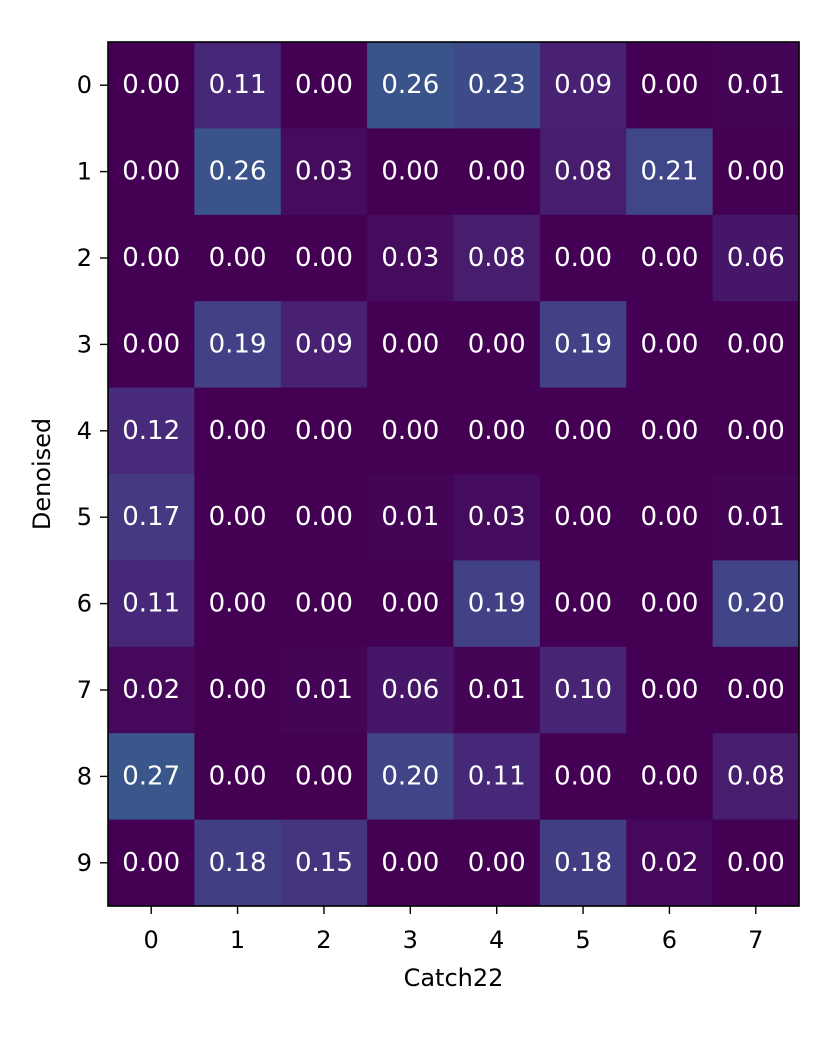 Image resolution: width=830 pixels, height=1038 pixels. Describe the element at coordinates (496, 940) in the screenshot. I see `x-tick-label: 4` at that location.